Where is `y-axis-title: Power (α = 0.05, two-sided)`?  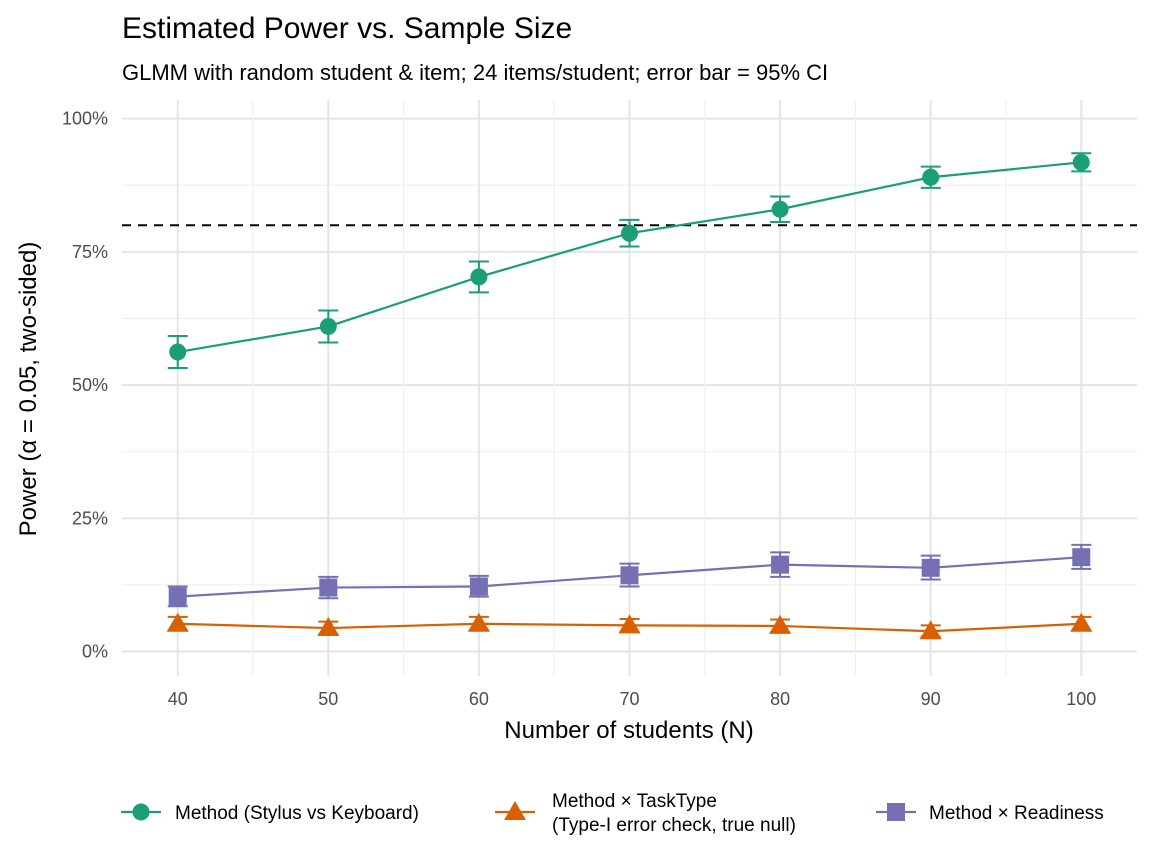 y-axis-title: Power (α = 0.05, two-sided) is located at coordinates (28, 389).